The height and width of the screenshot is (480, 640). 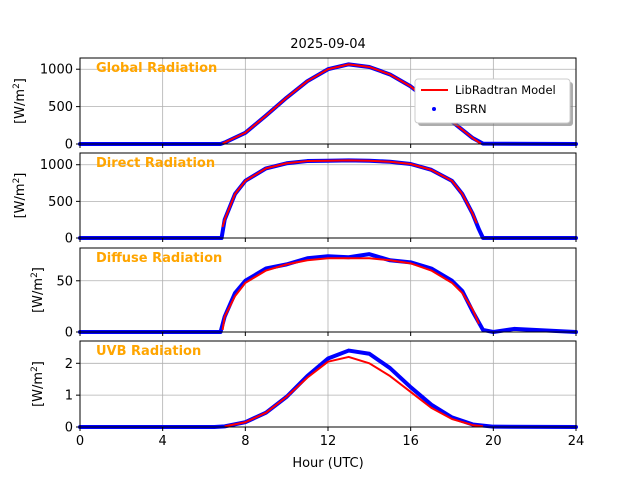 I want to click on legend-box, so click(x=492, y=101).